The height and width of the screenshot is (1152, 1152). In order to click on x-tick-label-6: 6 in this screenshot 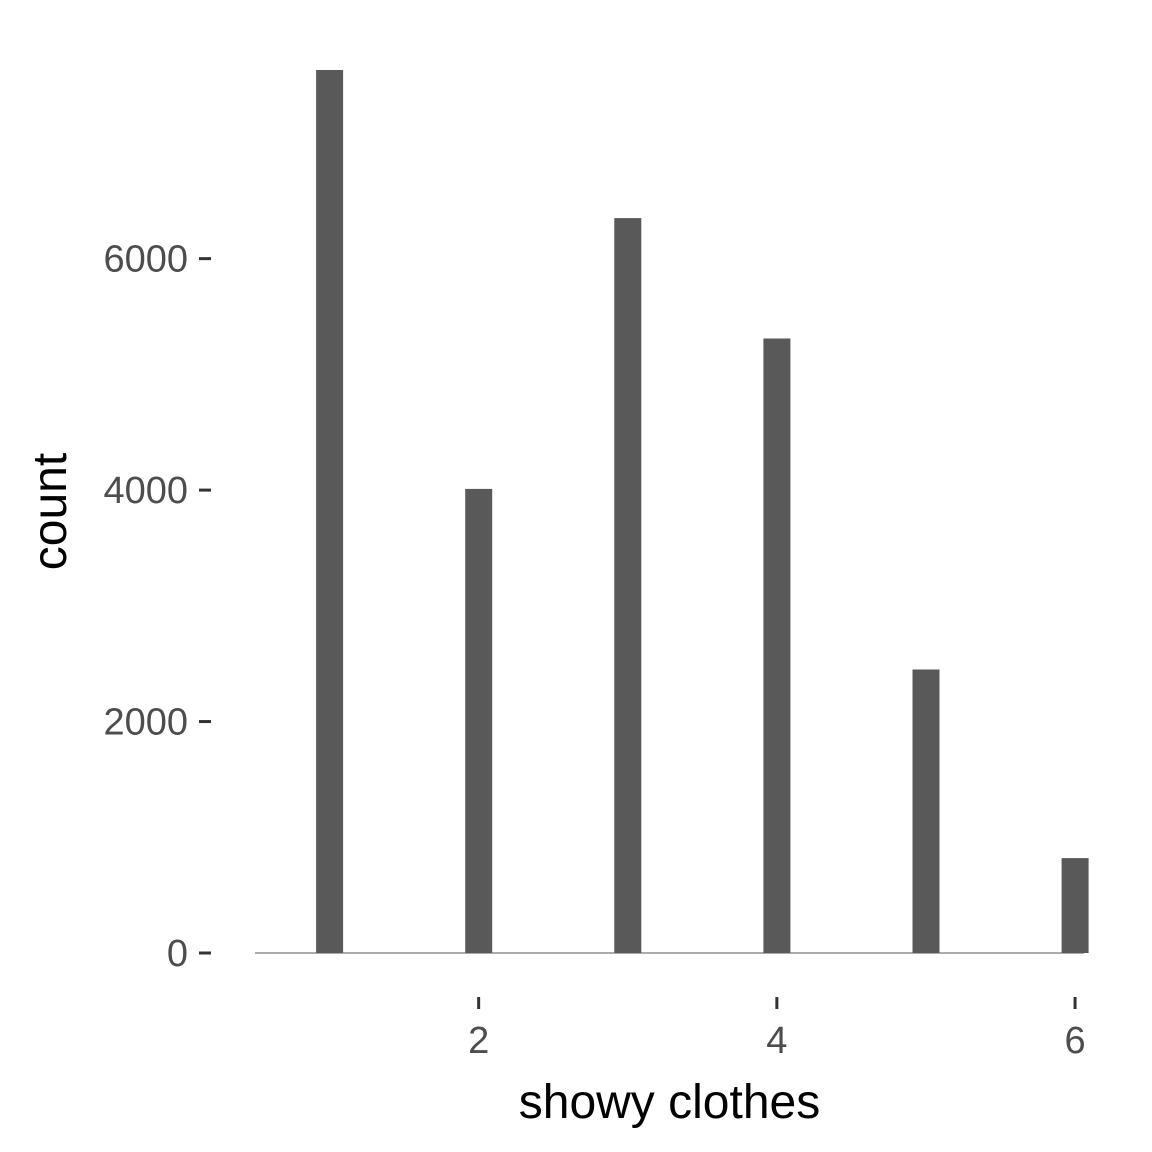, I will do `click(1074, 1041)`.